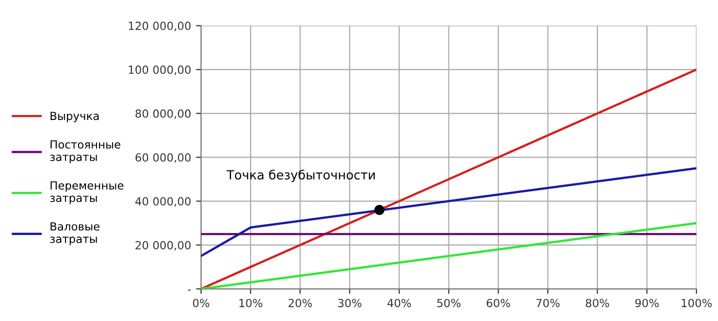  Describe the element at coordinates (75, 234) in the screenshot. I see `legend-label: Валовые затраты` at that location.